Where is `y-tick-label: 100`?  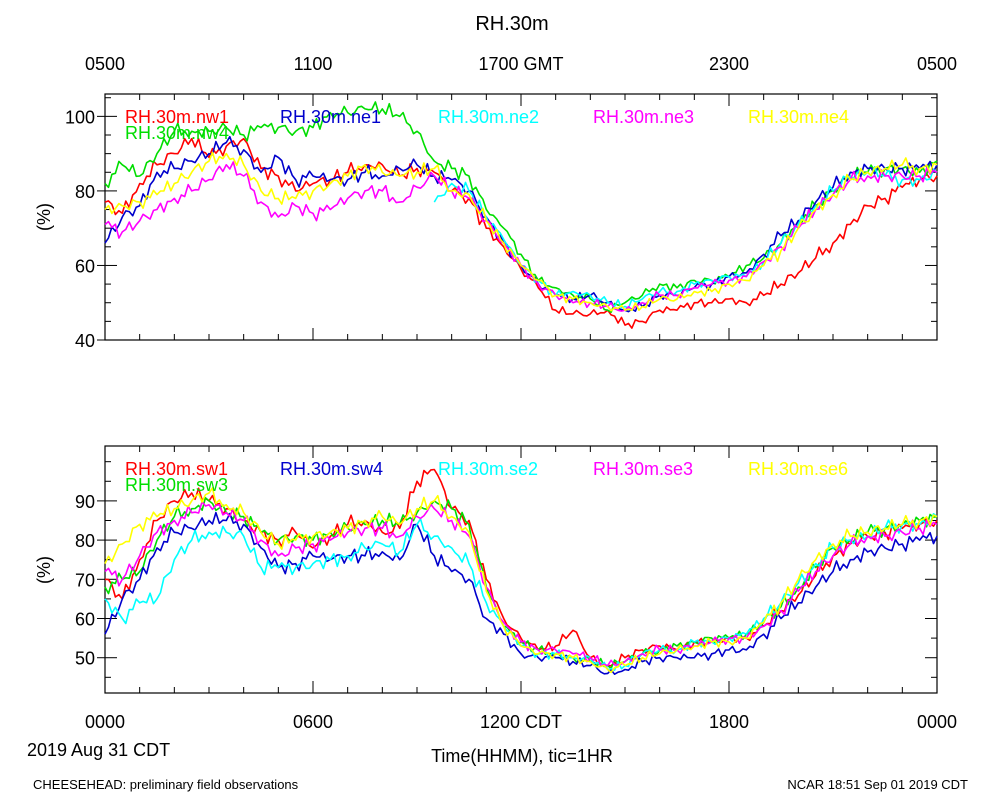 y-tick-label: 100 is located at coordinates (80, 117).